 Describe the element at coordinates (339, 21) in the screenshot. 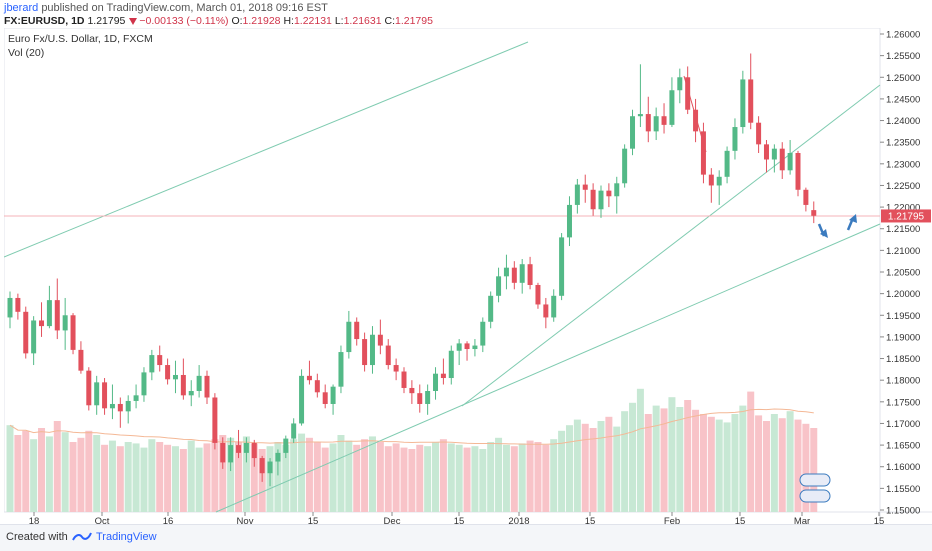

I see `low-label: L:` at that location.